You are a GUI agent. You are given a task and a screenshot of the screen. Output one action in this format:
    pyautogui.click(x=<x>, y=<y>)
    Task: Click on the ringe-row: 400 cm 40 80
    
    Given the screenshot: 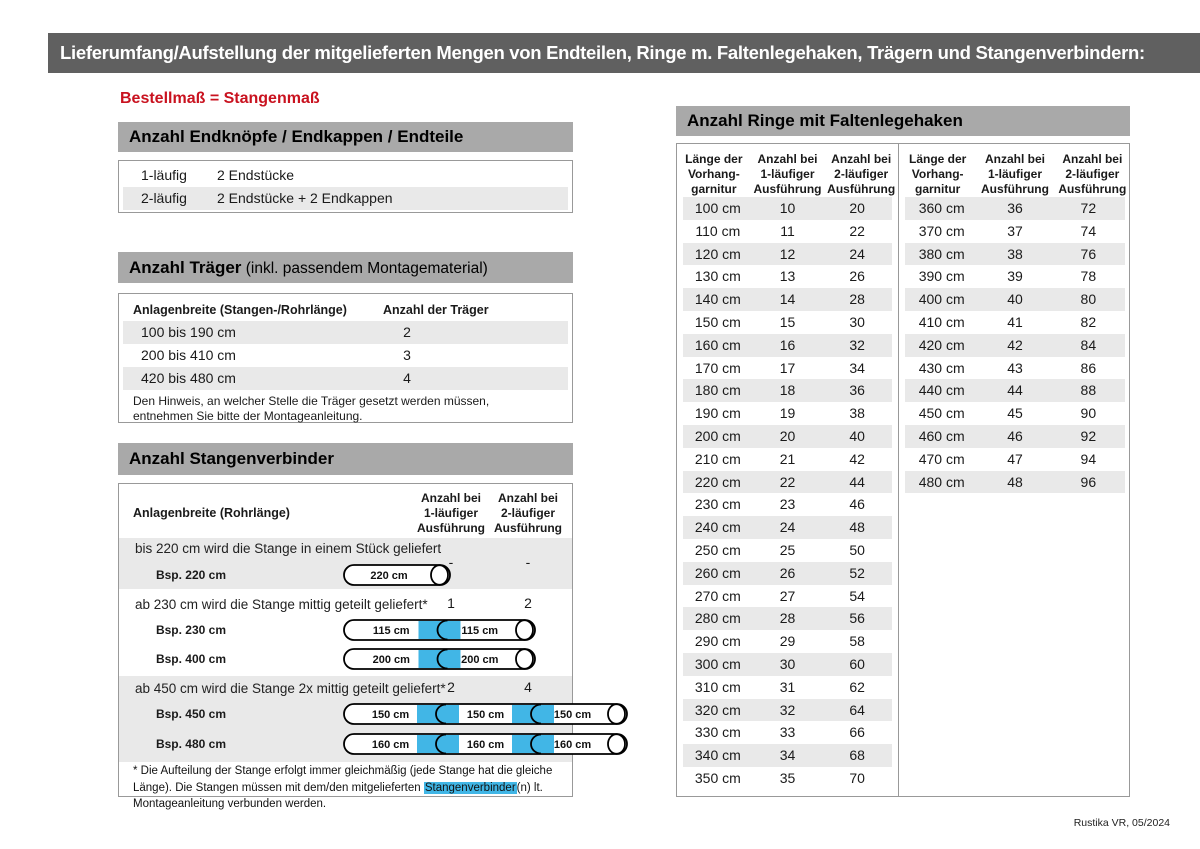 What is the action you would take?
    pyautogui.click(x=1015, y=299)
    